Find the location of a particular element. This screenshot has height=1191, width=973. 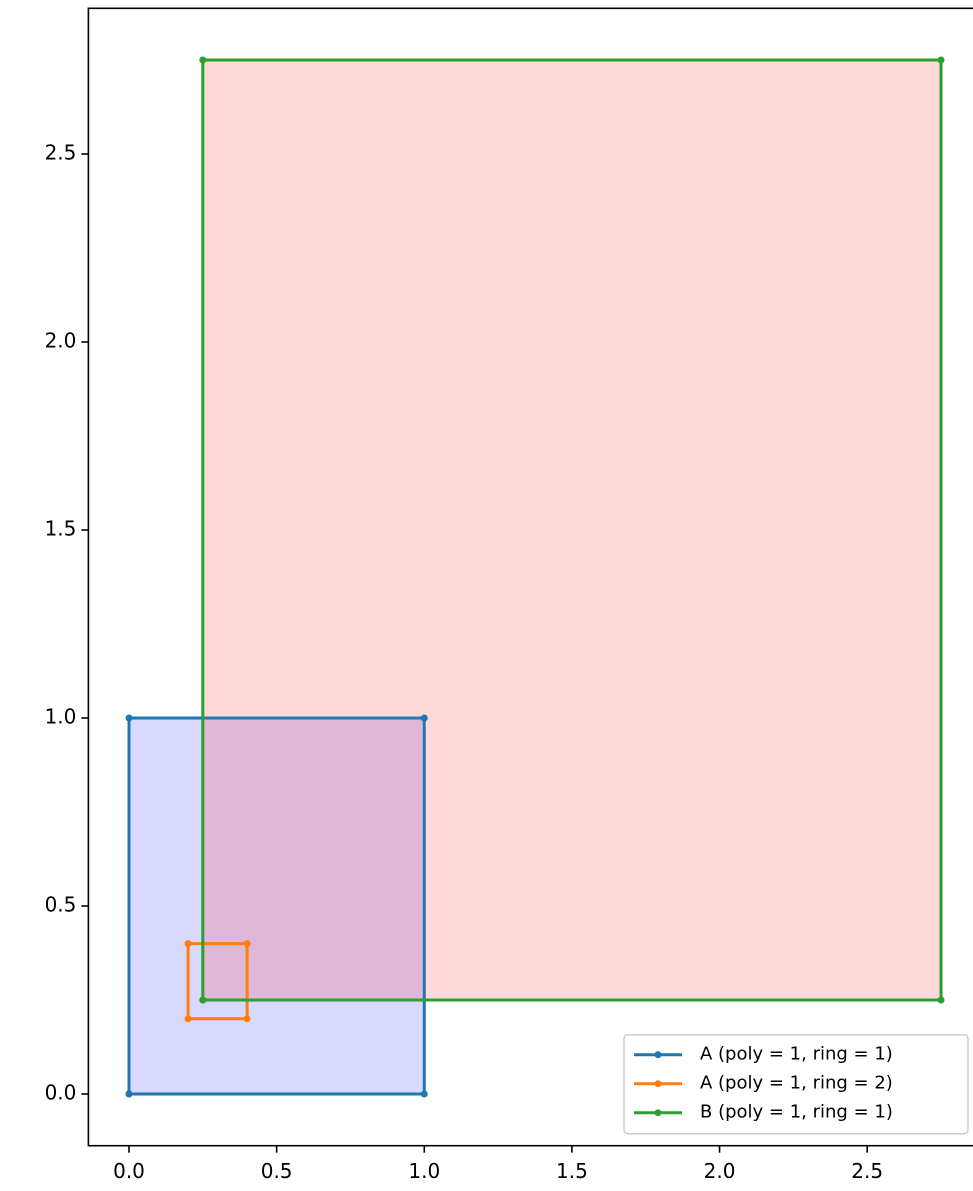

y-tick-label: 2.5 is located at coordinates (61, 153).